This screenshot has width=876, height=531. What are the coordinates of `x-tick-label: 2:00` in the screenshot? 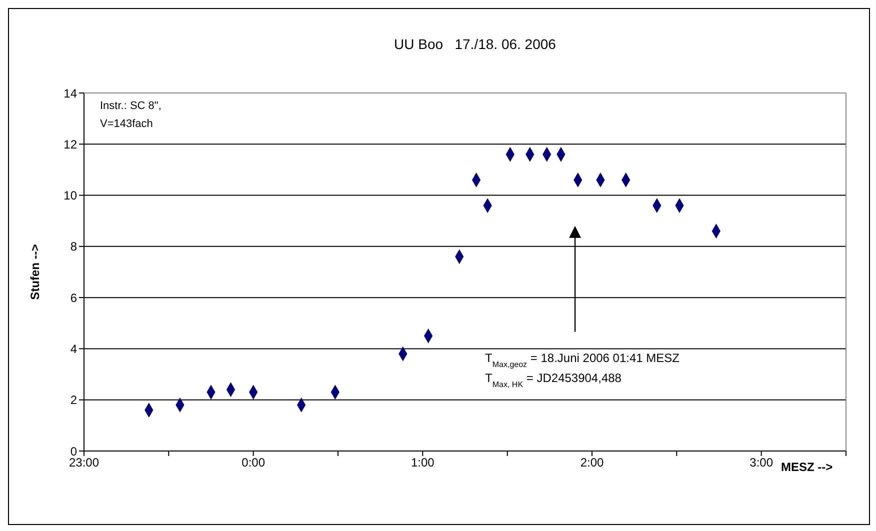 It's located at (592, 463).